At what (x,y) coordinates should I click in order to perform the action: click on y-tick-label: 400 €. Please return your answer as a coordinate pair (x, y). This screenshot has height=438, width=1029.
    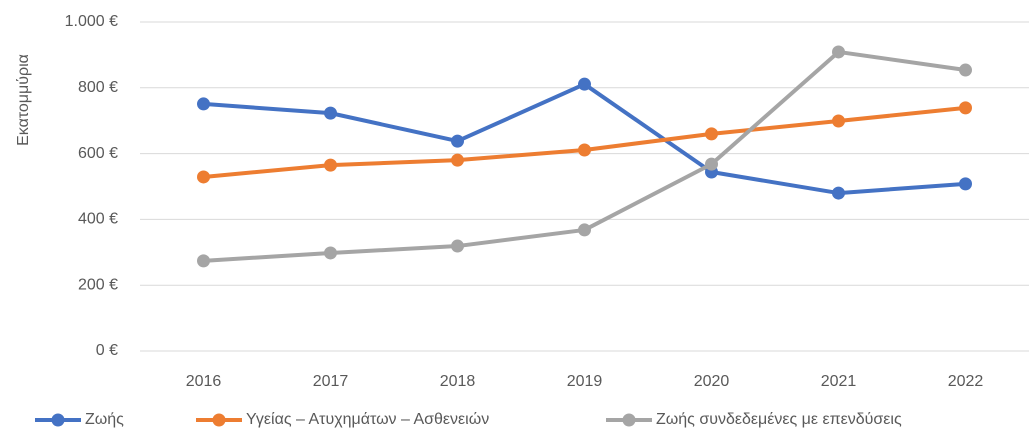
    Looking at the image, I should click on (98, 219).